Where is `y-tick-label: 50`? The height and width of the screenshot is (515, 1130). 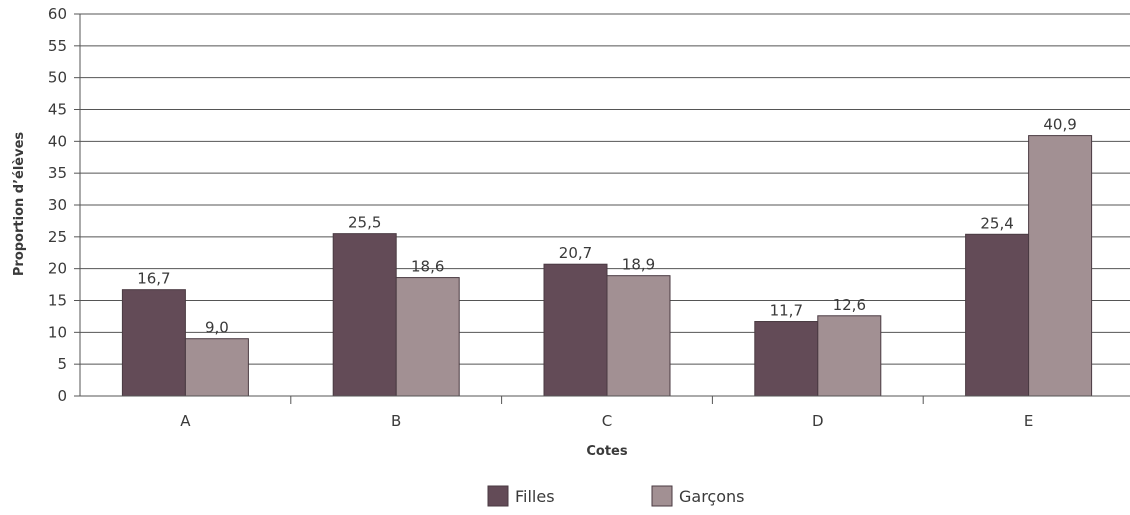 y-tick-label: 50 is located at coordinates (57, 78).